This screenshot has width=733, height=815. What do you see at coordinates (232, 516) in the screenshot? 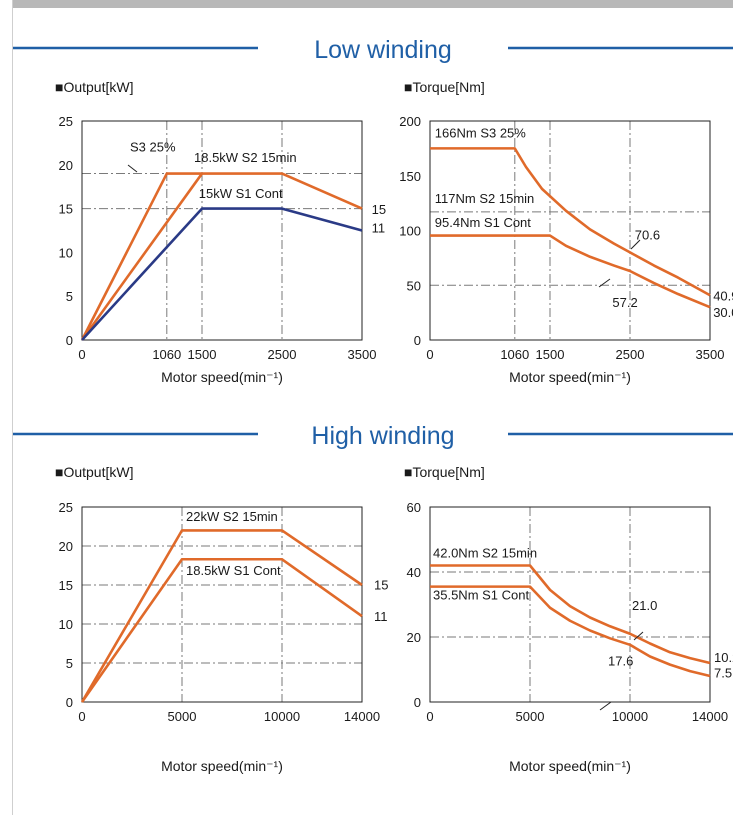
I see `annotation-label: 22kW S2 15min` at bounding box center [232, 516].